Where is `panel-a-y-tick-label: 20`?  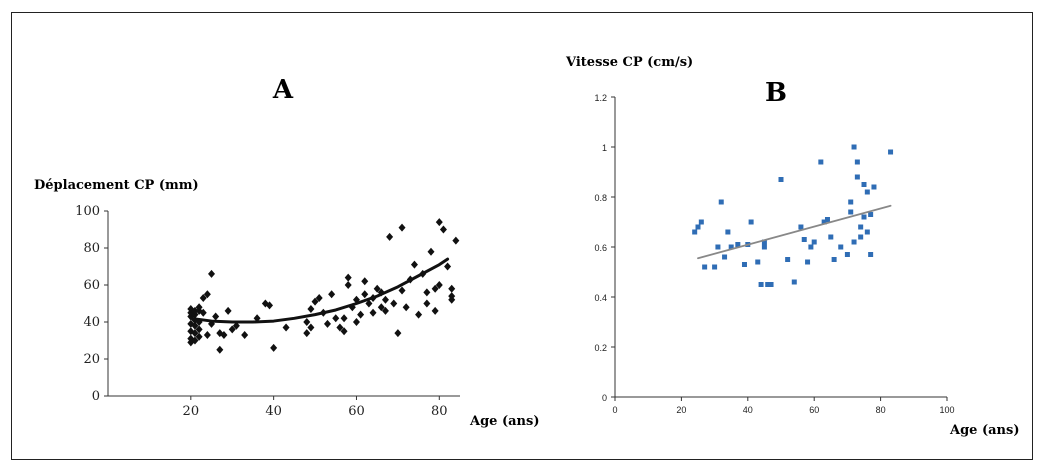
panel-a-y-tick-label: 20 is located at coordinates (91, 359).